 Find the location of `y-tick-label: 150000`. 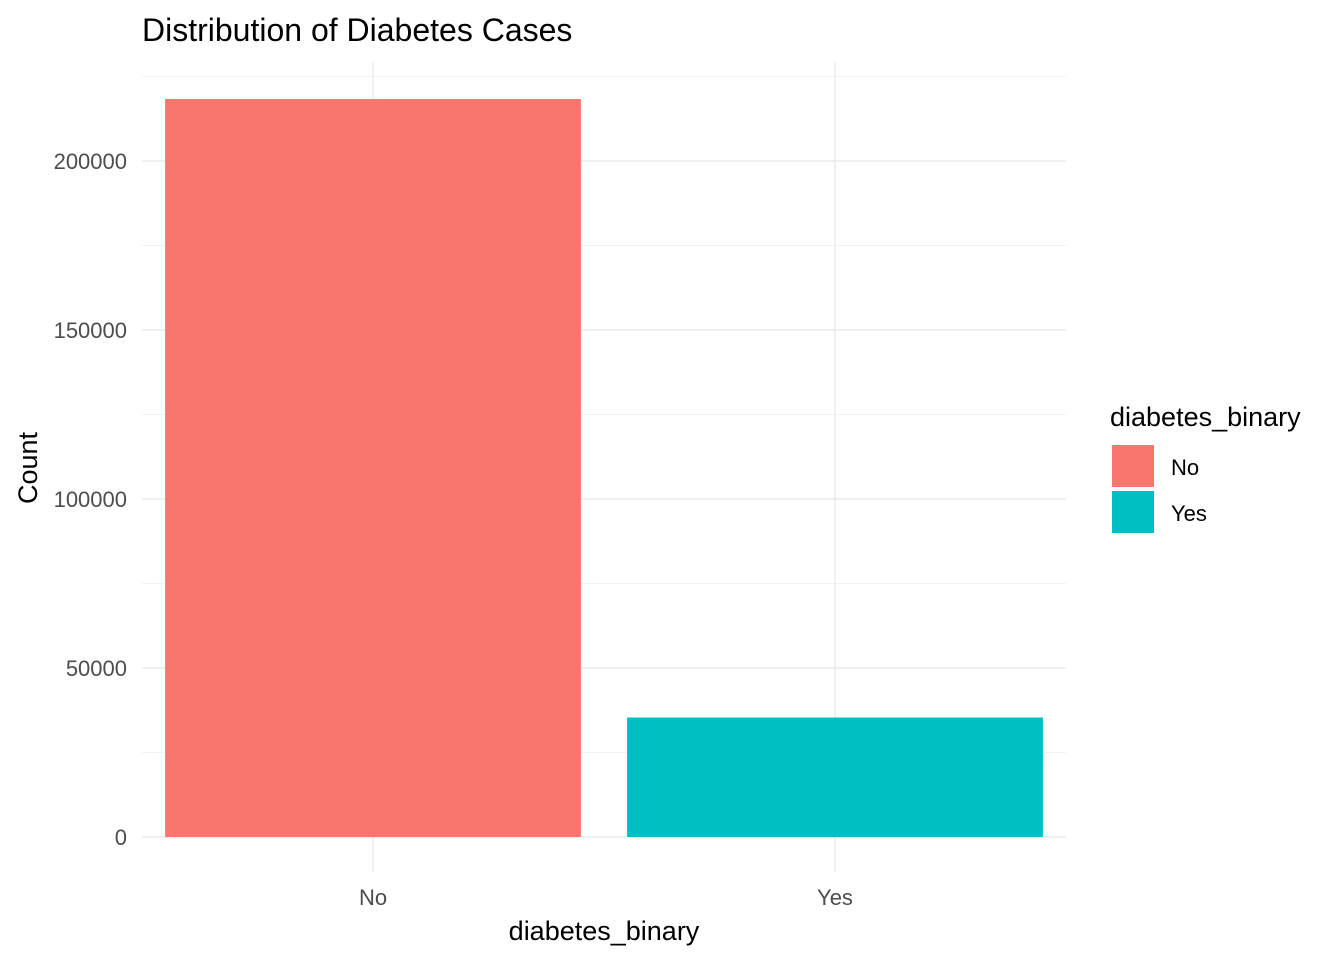

y-tick-label: 150000 is located at coordinates (90, 330).